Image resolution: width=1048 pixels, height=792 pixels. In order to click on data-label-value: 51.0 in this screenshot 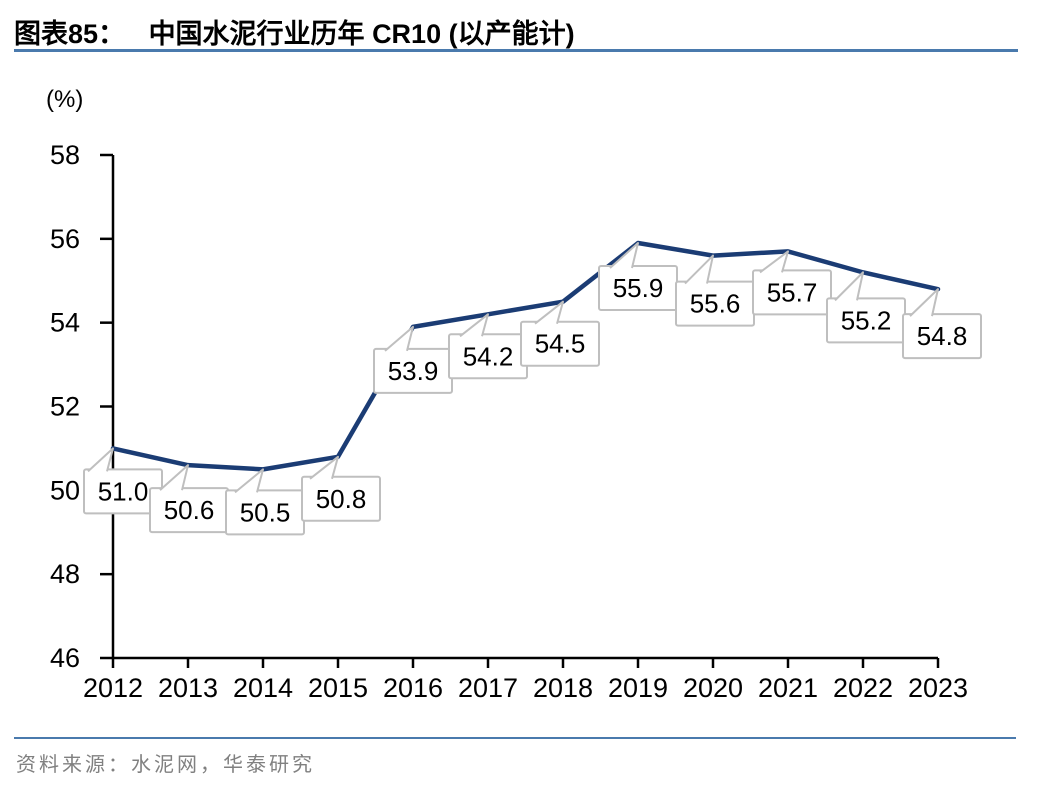, I will do `click(123, 491)`.